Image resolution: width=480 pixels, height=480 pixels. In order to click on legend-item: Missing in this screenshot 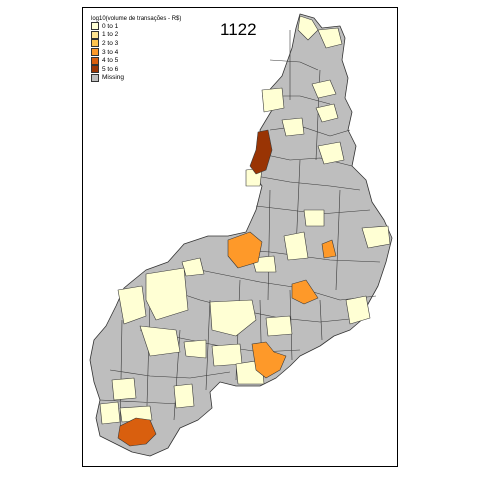, I will do `click(136, 78)`.